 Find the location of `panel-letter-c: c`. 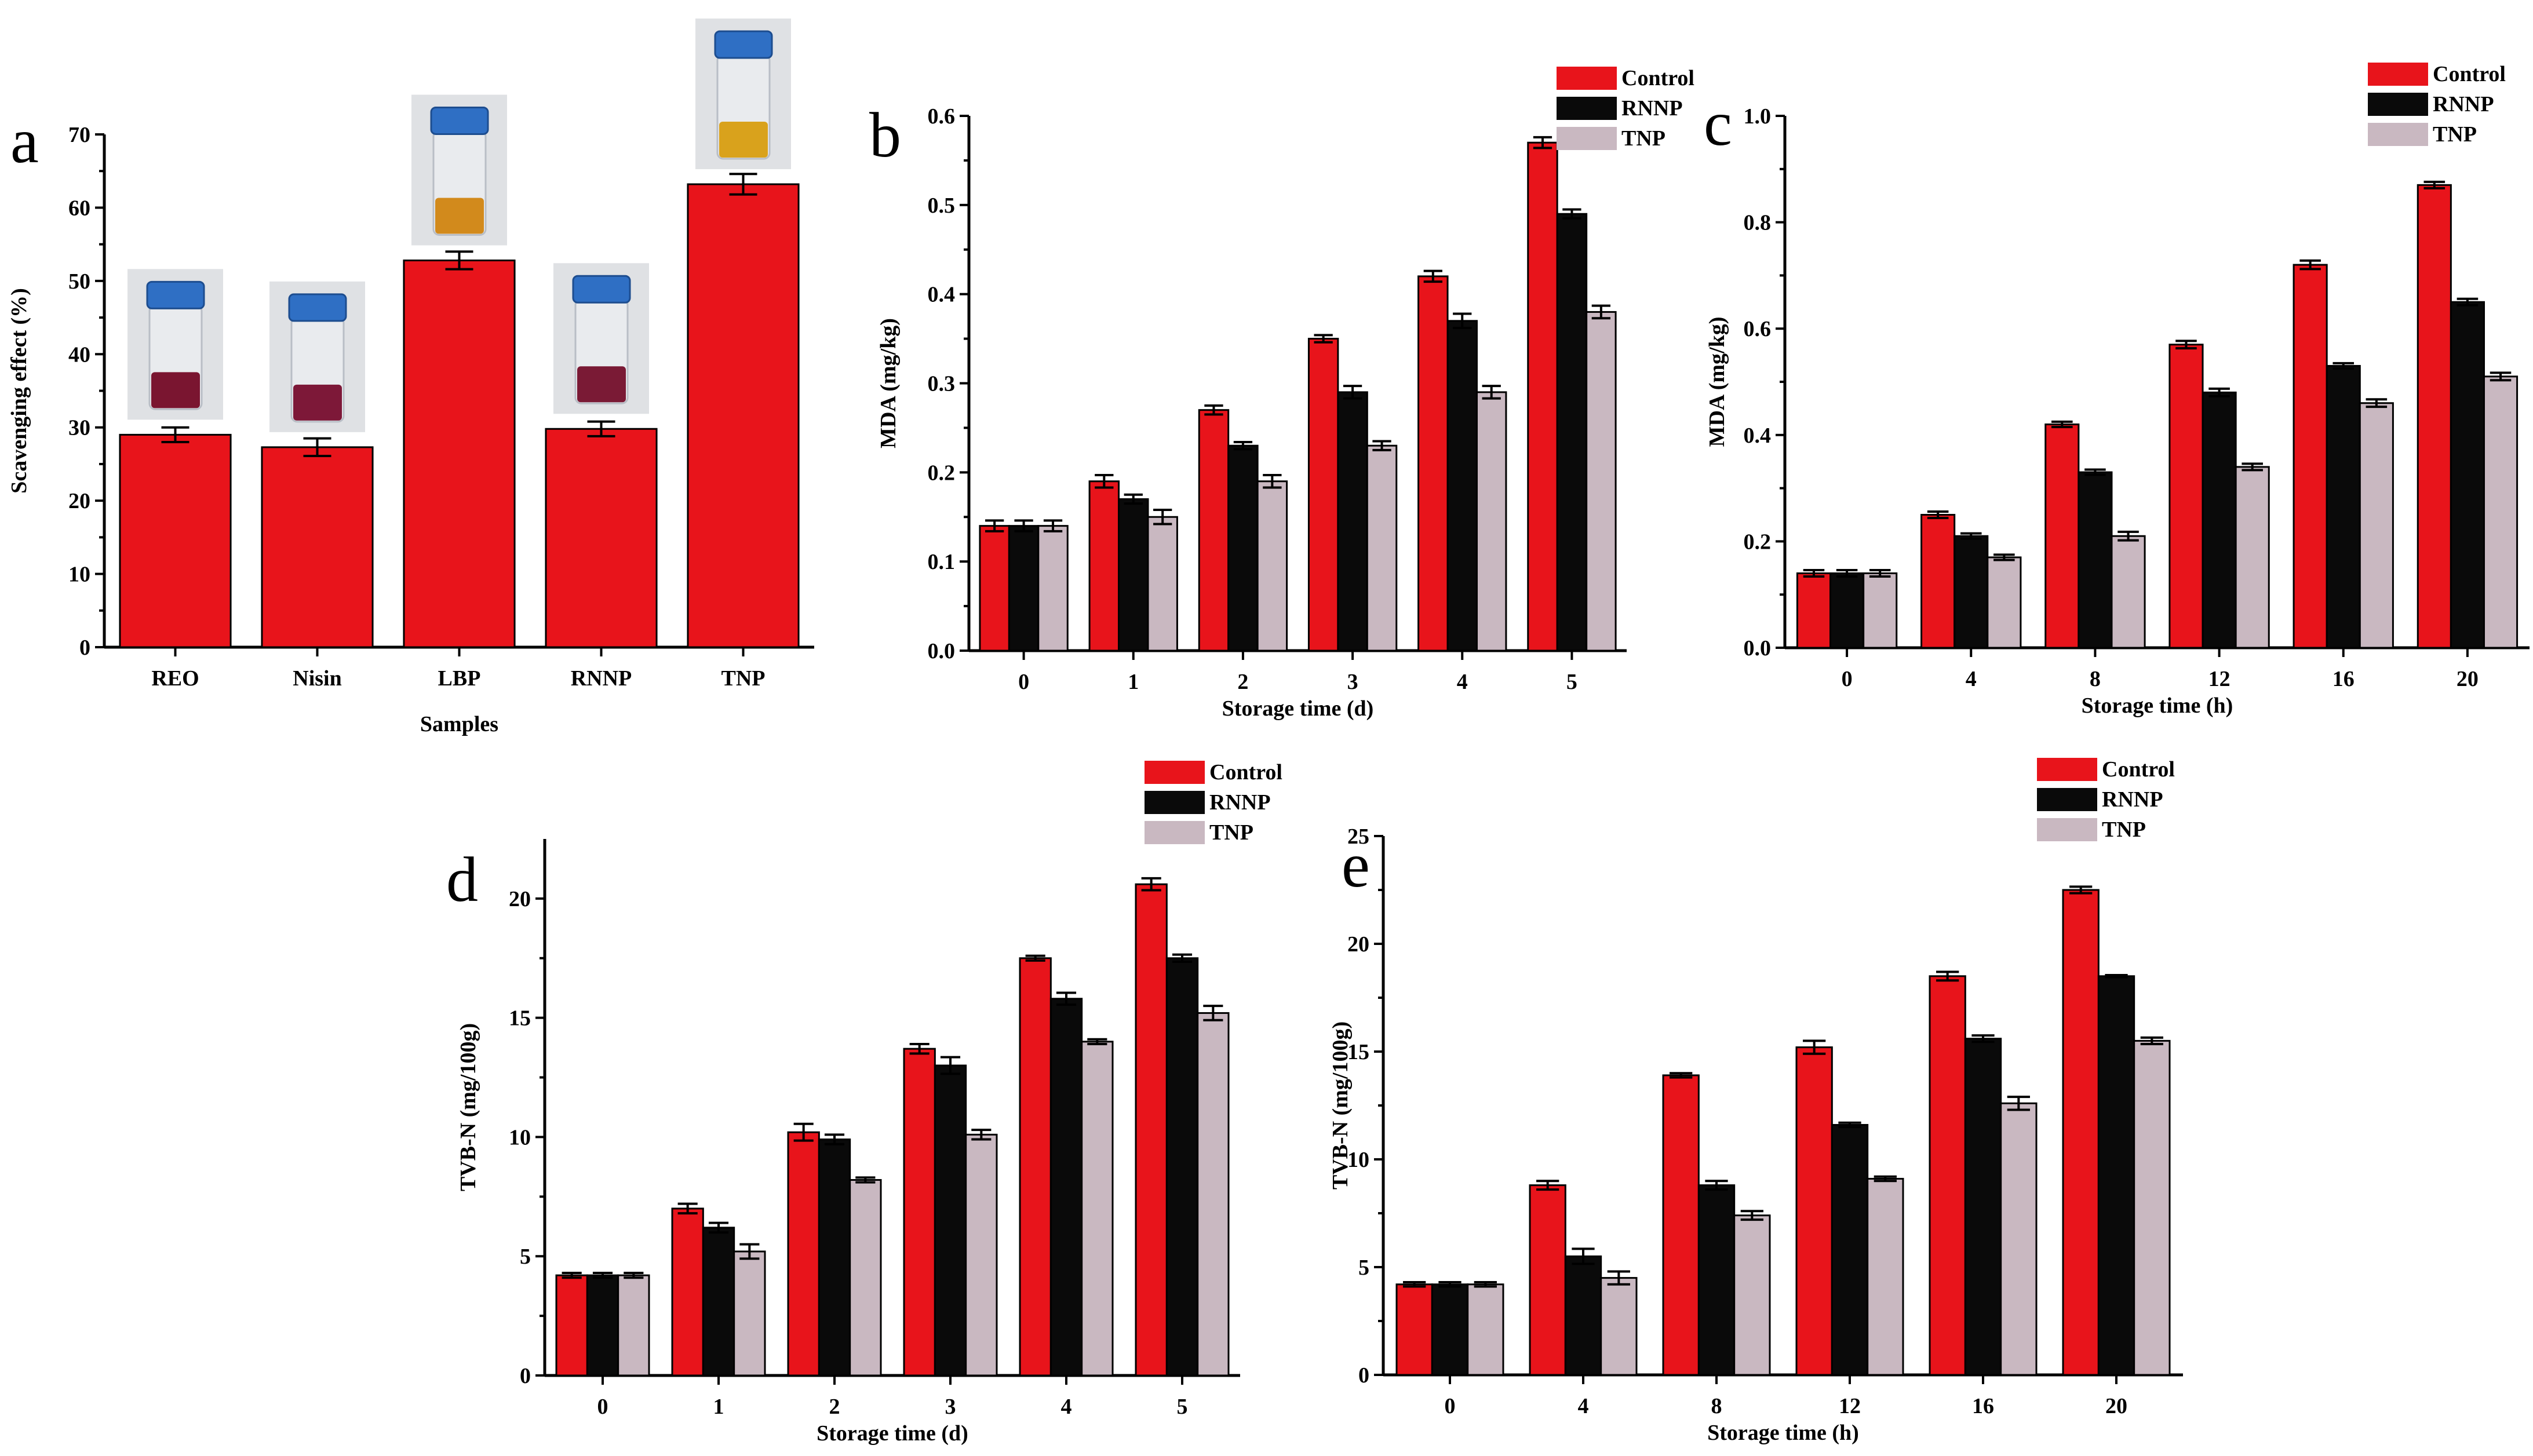

panel-letter-c: c is located at coordinates (1718, 123).